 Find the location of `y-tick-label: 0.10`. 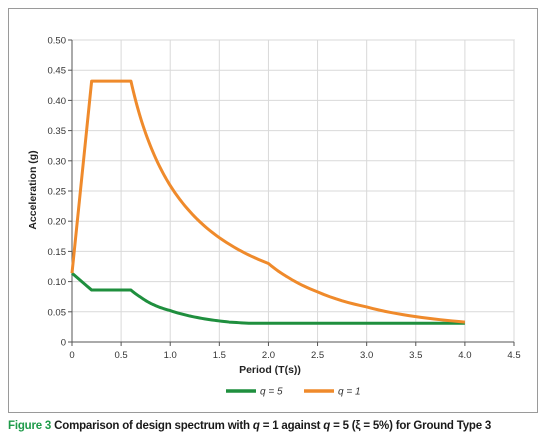

y-tick-label: 0.10 is located at coordinates (57, 282).